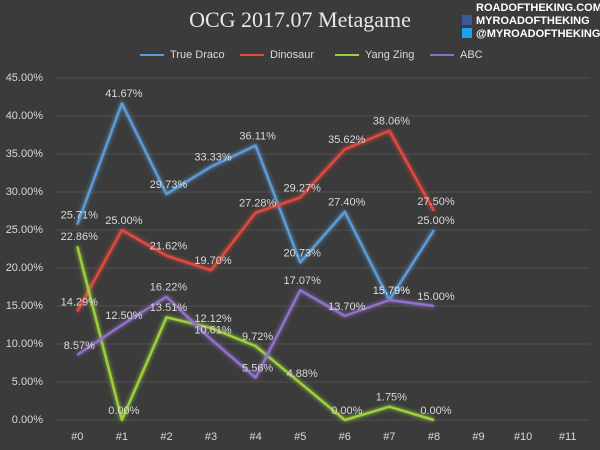  Describe the element at coordinates (345, 437) in the screenshot. I see `x-tick-label: #6` at that location.